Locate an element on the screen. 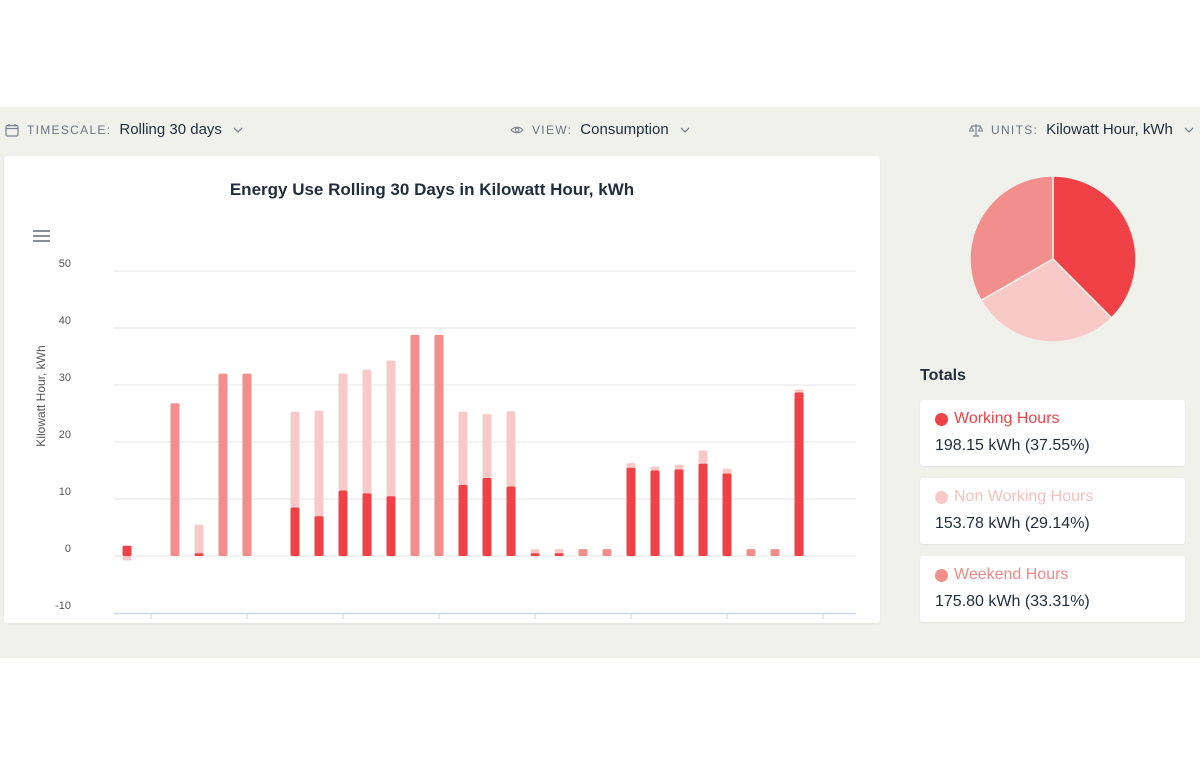 This screenshot has width=1200, height=765. y-tick-label: 20 is located at coordinates (65, 435).